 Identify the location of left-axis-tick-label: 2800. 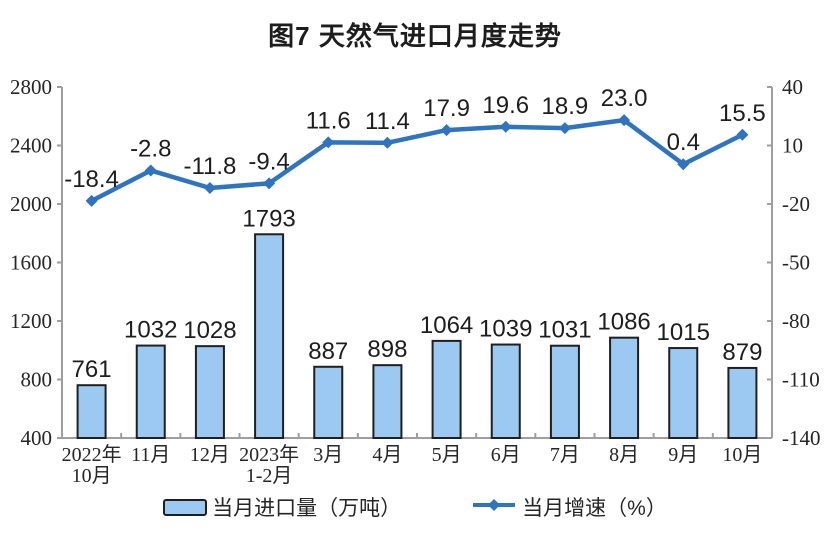
(31, 87).